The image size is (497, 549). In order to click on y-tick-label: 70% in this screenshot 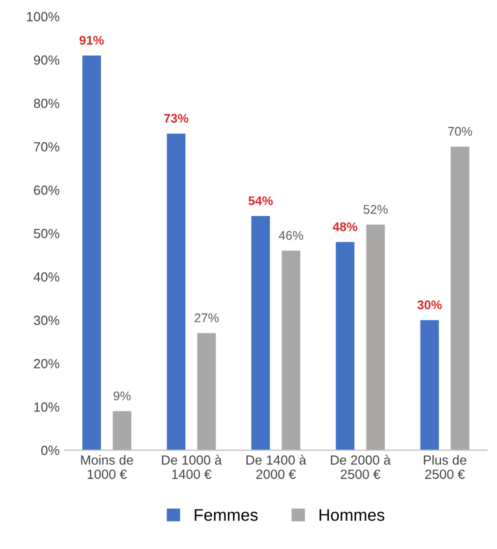, I will do `click(47, 147)`.